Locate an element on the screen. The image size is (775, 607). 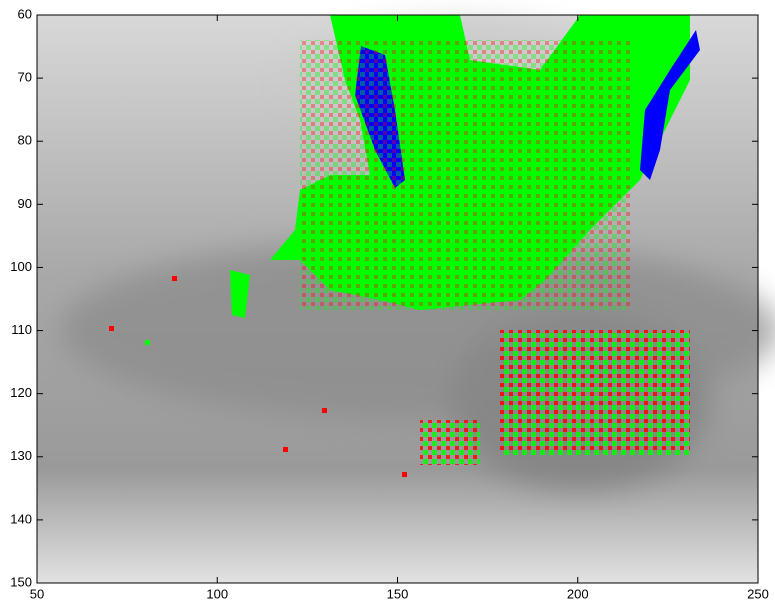
y-tick-label: 60 is located at coordinates (25, 13).